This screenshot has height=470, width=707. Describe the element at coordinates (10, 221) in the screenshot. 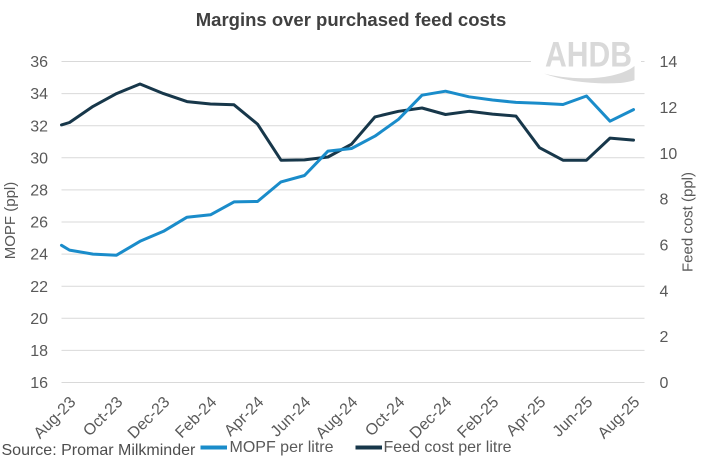

I see `svg-text: MOPF (ppl)` at that location.